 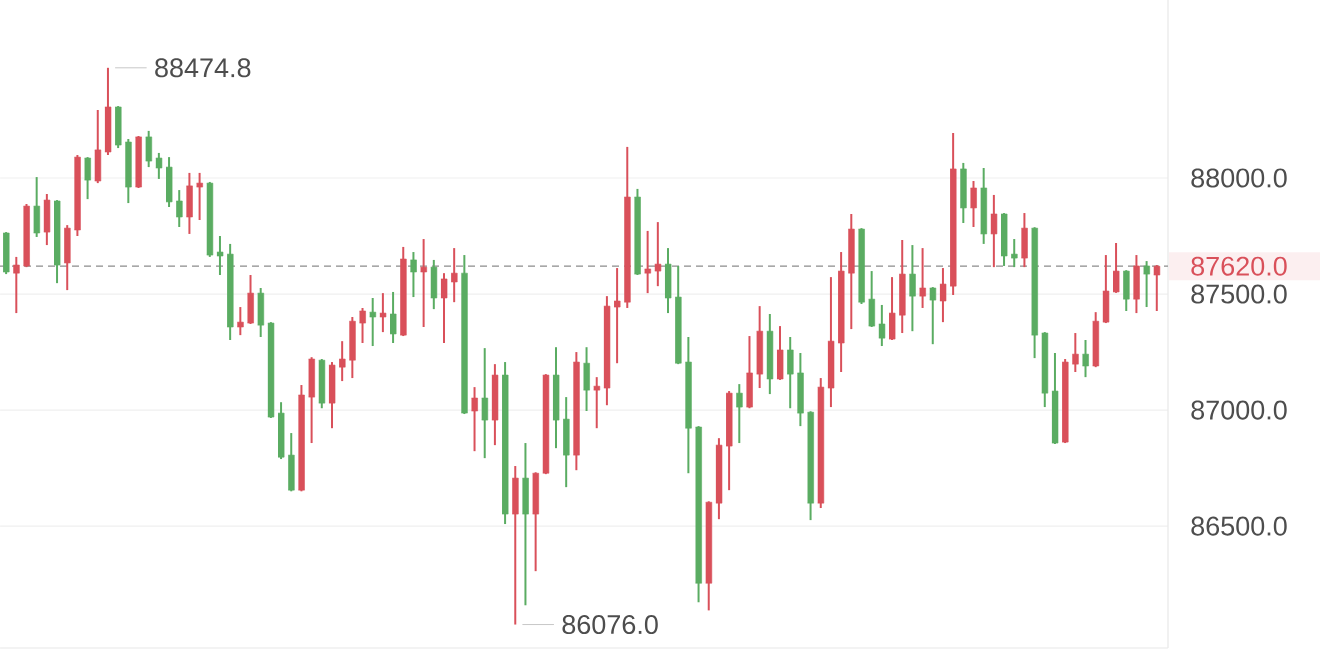 What do you see at coordinates (1239, 178) in the screenshot?
I see `y-tick-label: 88000.0` at bounding box center [1239, 178].